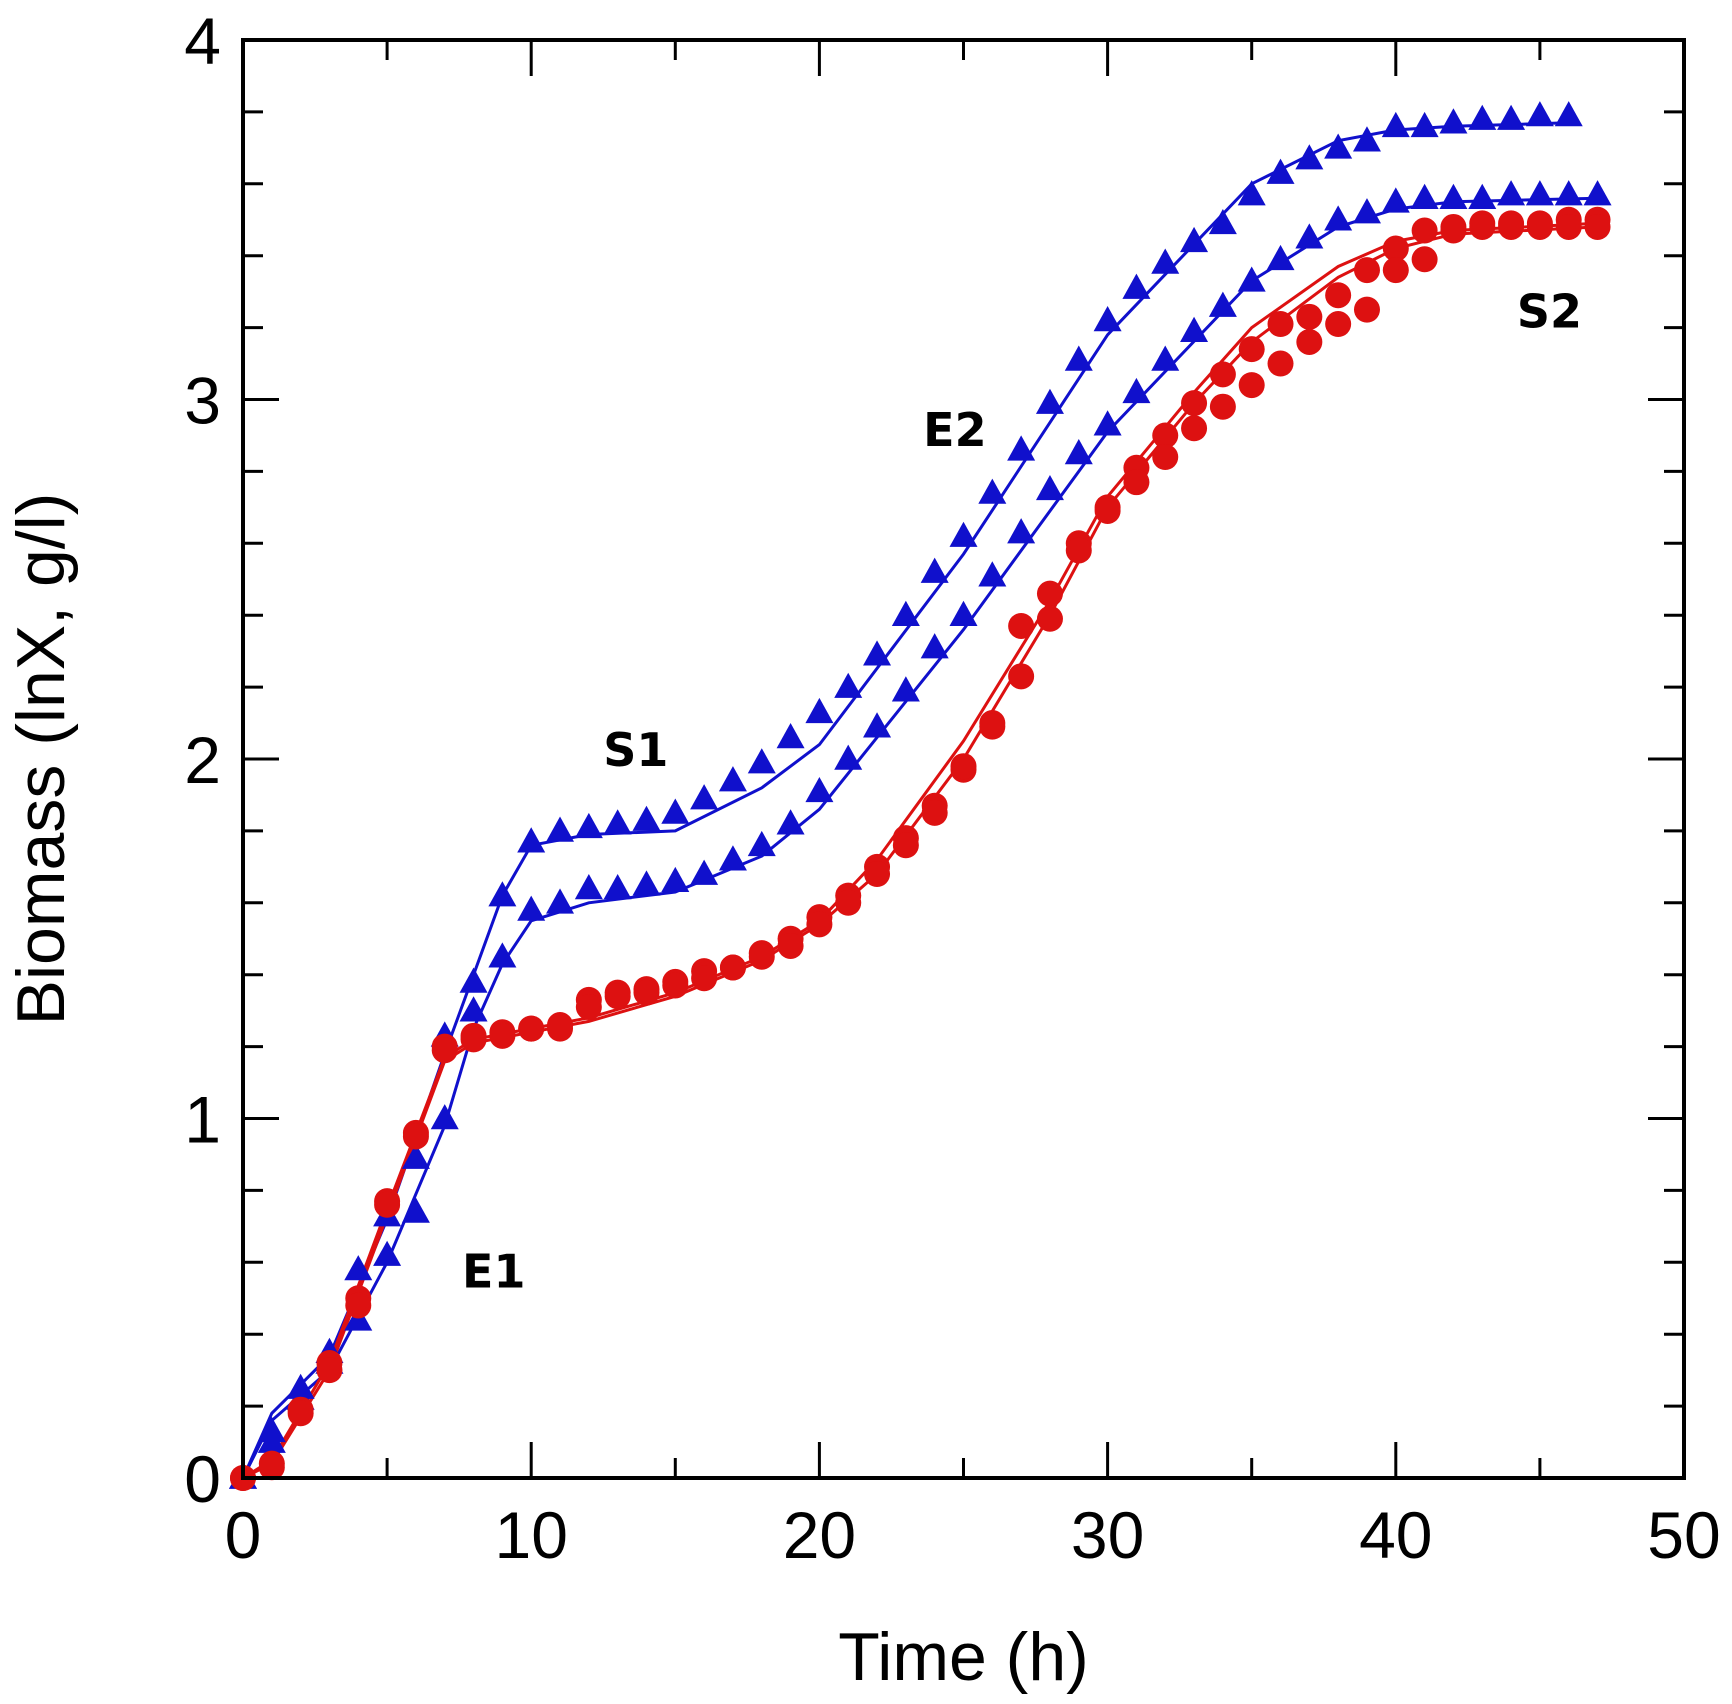 The height and width of the screenshot is (1704, 1732). What do you see at coordinates (1395, 1535) in the screenshot?
I see `x-tick-label: 40` at bounding box center [1395, 1535].